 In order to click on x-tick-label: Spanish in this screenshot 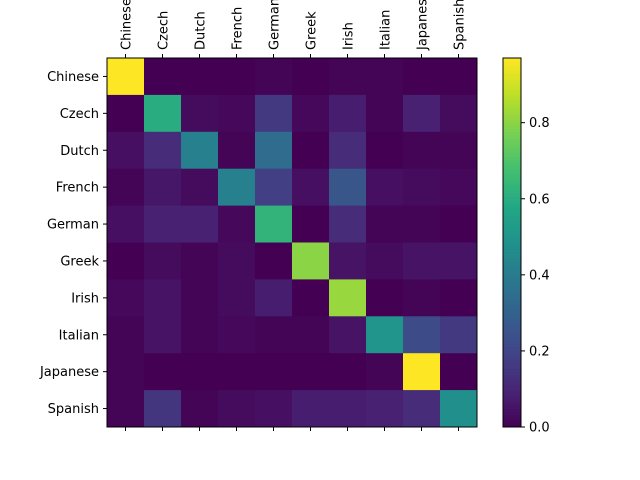, I will do `click(460, 25)`.